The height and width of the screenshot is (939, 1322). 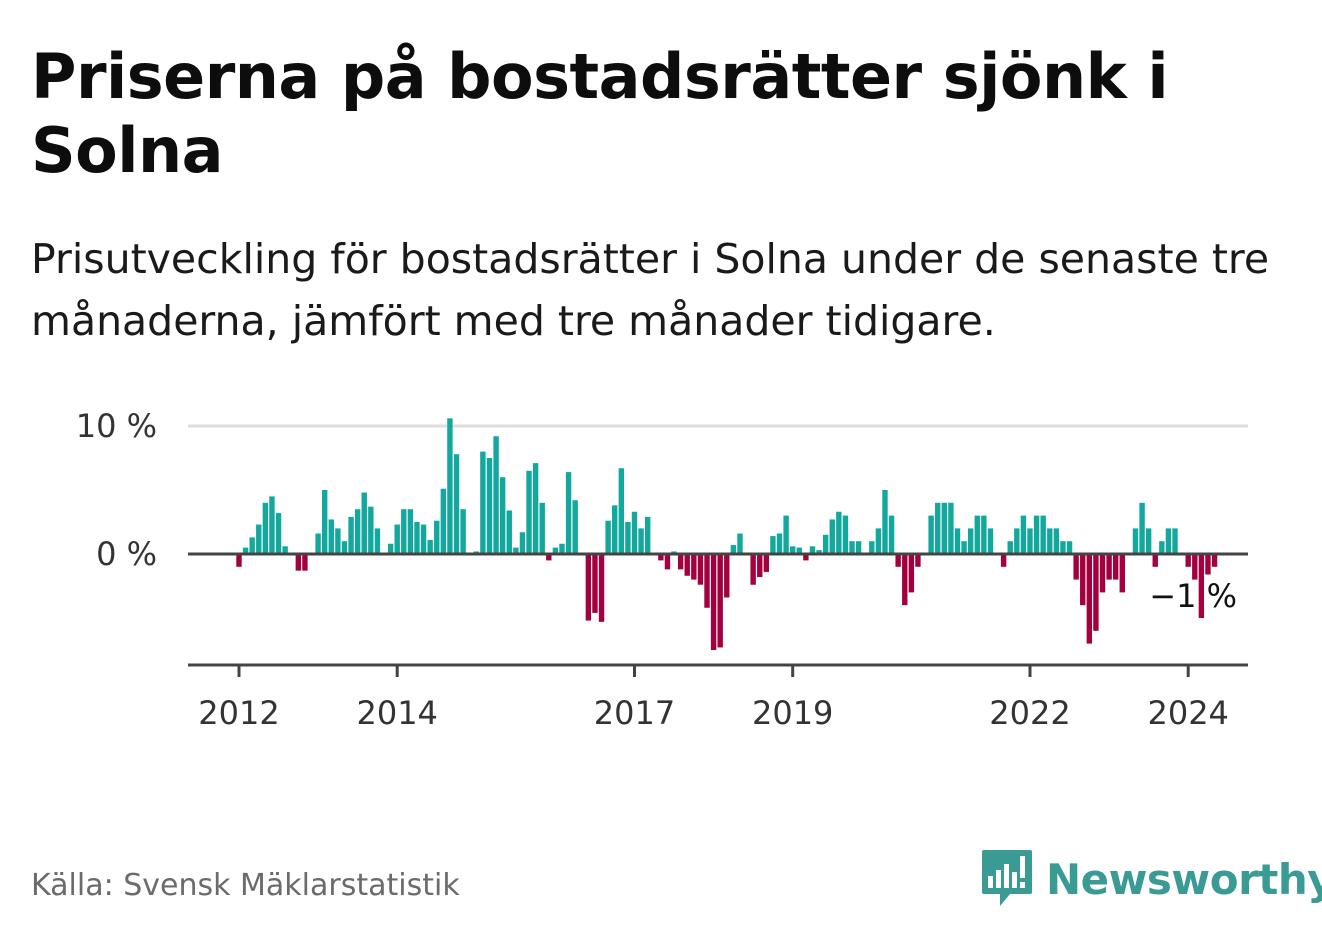 What do you see at coordinates (634, 713) in the screenshot?
I see `x-tick-label: 2017` at bounding box center [634, 713].